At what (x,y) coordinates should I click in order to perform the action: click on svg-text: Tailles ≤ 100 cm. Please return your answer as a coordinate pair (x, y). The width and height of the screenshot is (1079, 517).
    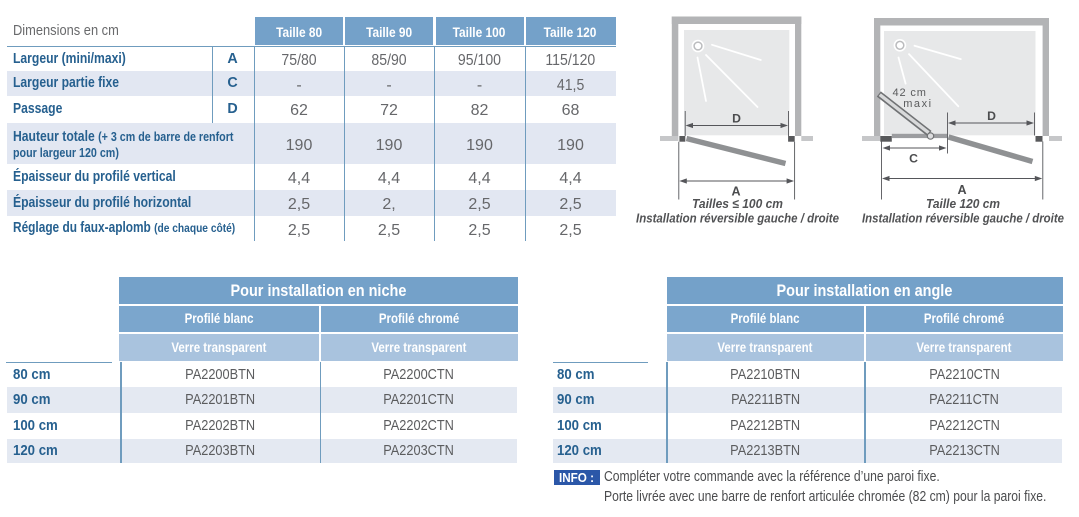
    Looking at the image, I should click on (737, 203).